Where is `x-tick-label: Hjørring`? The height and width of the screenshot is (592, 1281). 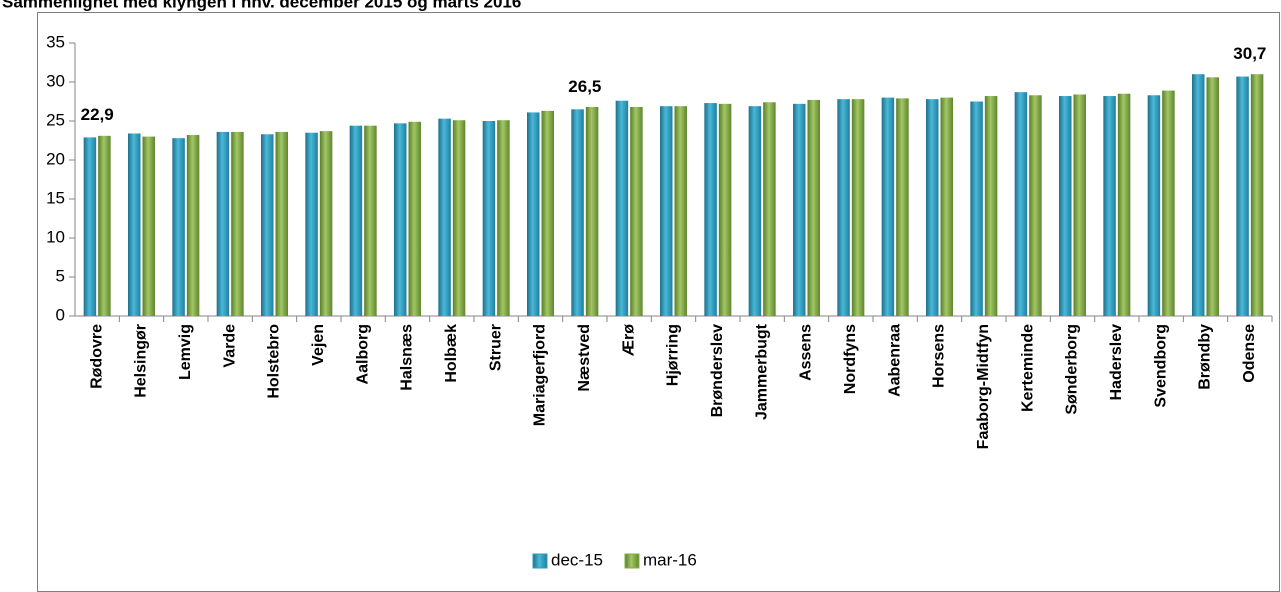
x-tick-label: Hjørring is located at coordinates (673, 355).